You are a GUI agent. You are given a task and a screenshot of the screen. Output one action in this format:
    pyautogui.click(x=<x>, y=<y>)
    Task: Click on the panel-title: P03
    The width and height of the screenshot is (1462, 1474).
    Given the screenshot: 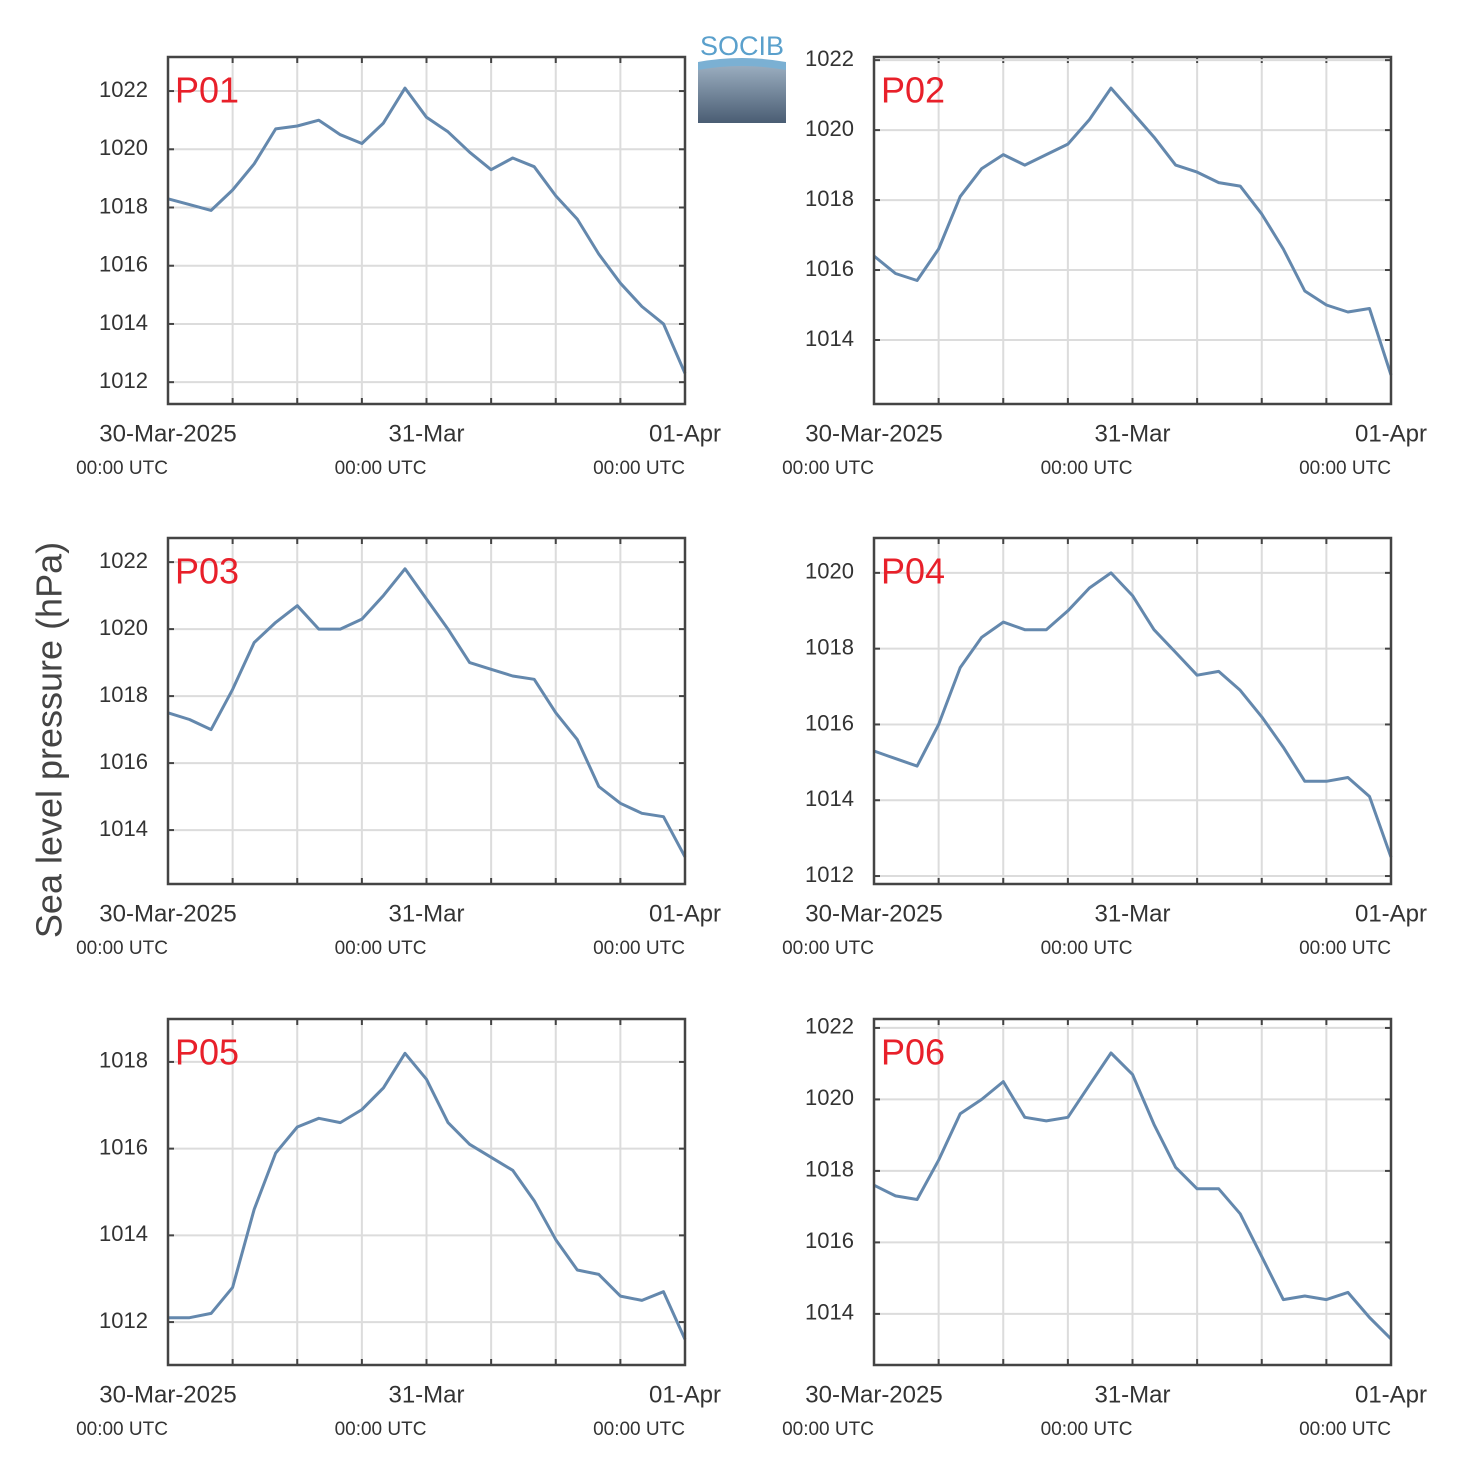 What is the action you would take?
    pyautogui.click(x=207, y=571)
    